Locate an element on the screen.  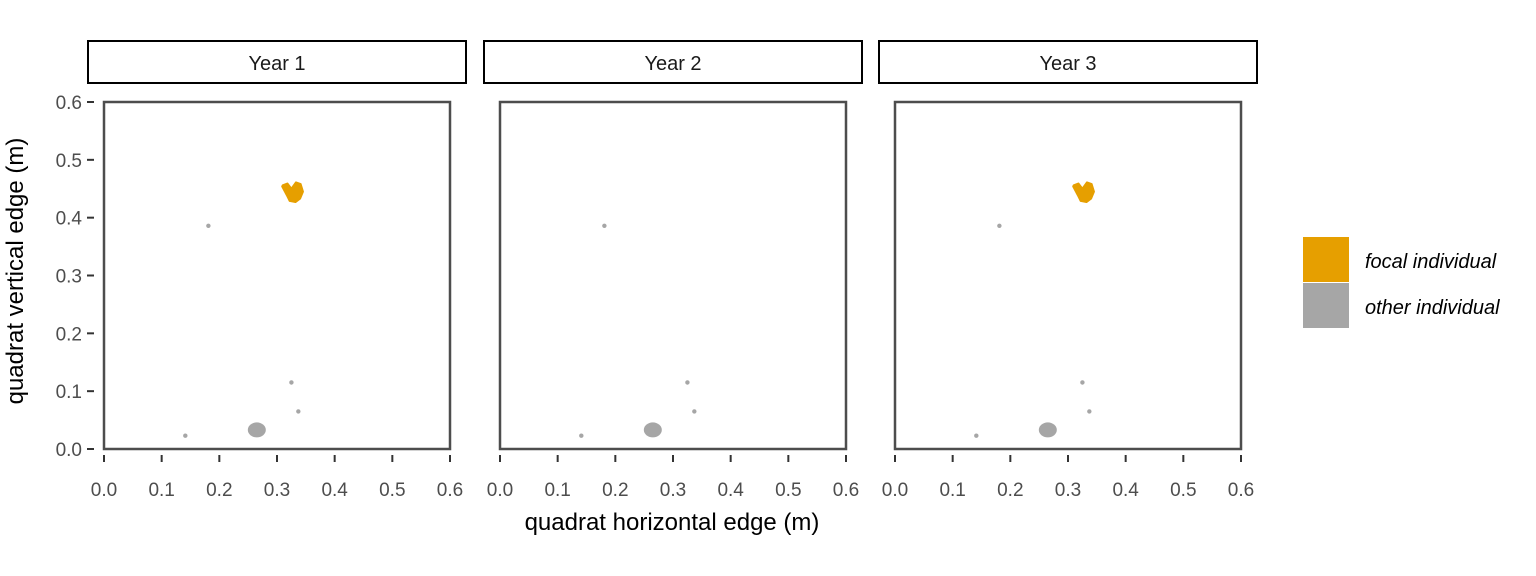
facet-strip-label: Year 1 is located at coordinates (276, 64).